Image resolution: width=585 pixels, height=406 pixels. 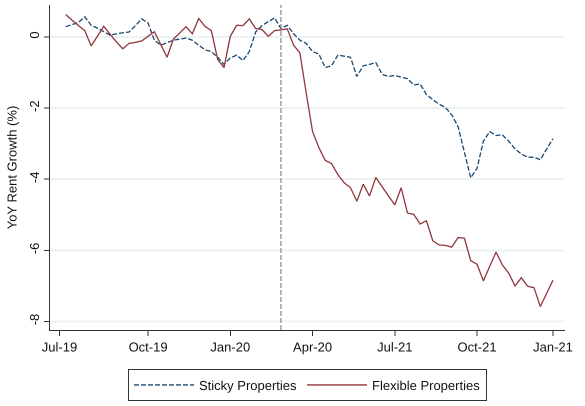 What do you see at coordinates (312, 347) in the screenshot?
I see `x-tick-label: Apr-20` at bounding box center [312, 347].